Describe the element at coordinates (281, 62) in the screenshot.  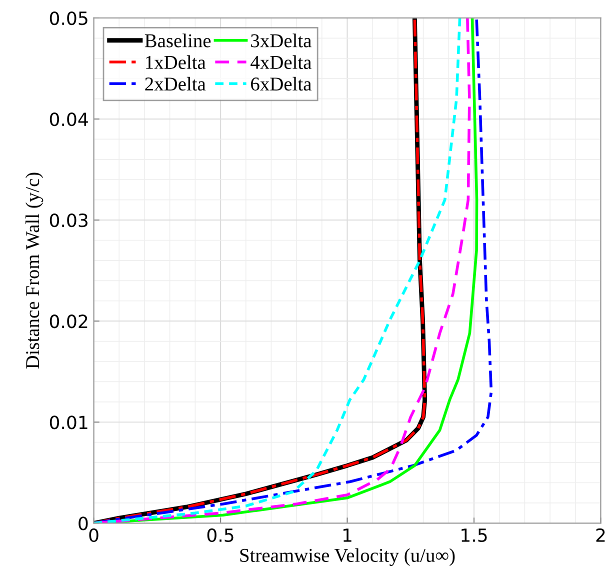
I see `legend-label: 4xDelta` at that location.